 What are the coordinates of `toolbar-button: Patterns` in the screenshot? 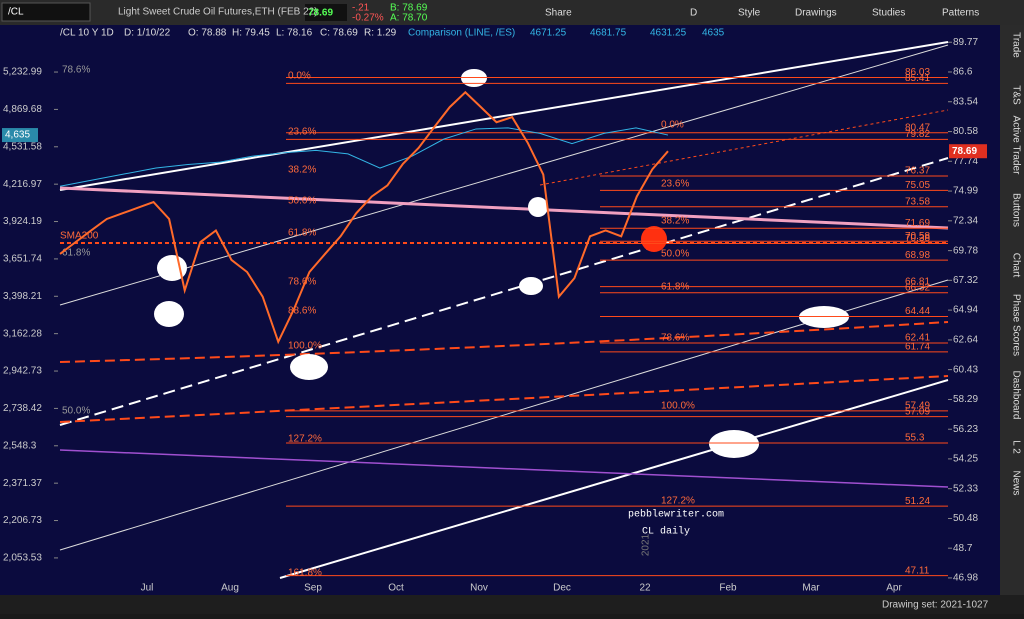 It's located at (960, 13).